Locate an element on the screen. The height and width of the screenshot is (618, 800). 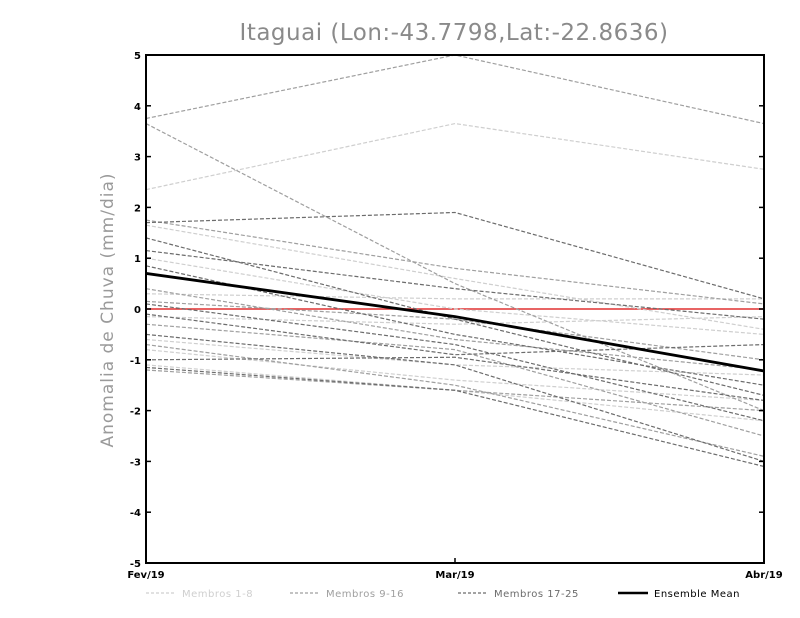
legend-label: Membros 1-8 is located at coordinates (217, 594).